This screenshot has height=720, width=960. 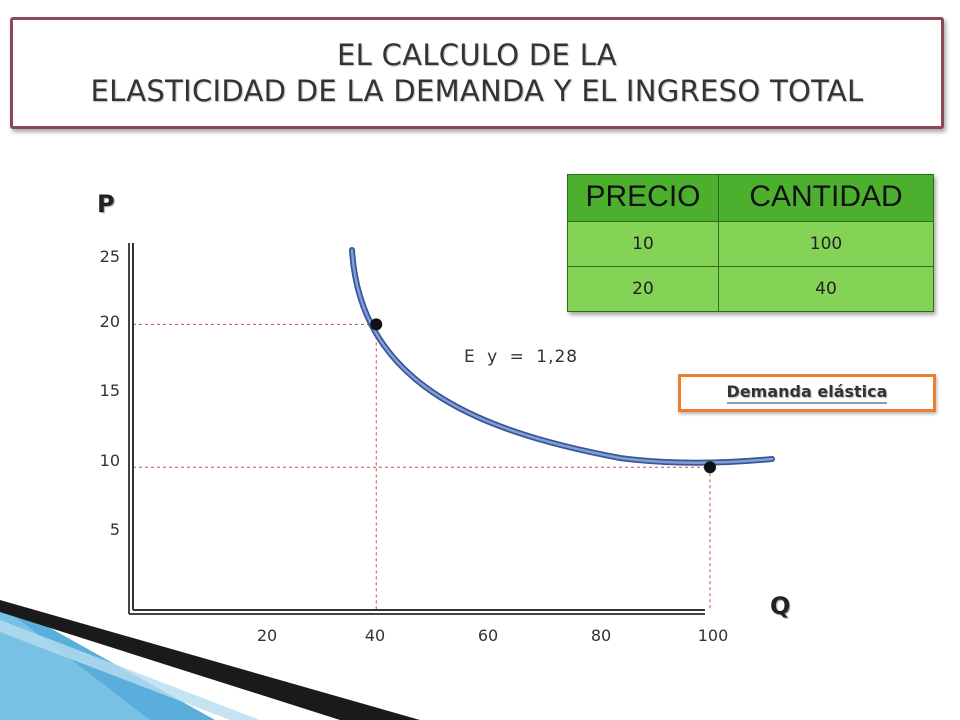 I want to click on x-tick-20: 20, so click(x=267, y=635).